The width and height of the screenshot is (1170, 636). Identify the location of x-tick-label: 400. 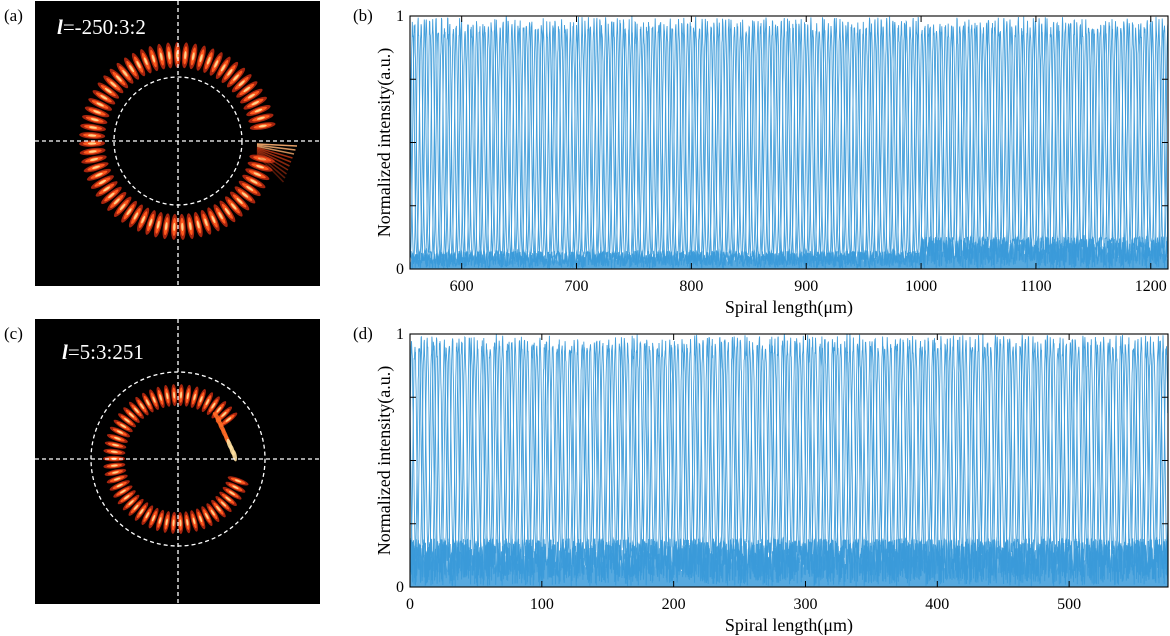
(937, 604).